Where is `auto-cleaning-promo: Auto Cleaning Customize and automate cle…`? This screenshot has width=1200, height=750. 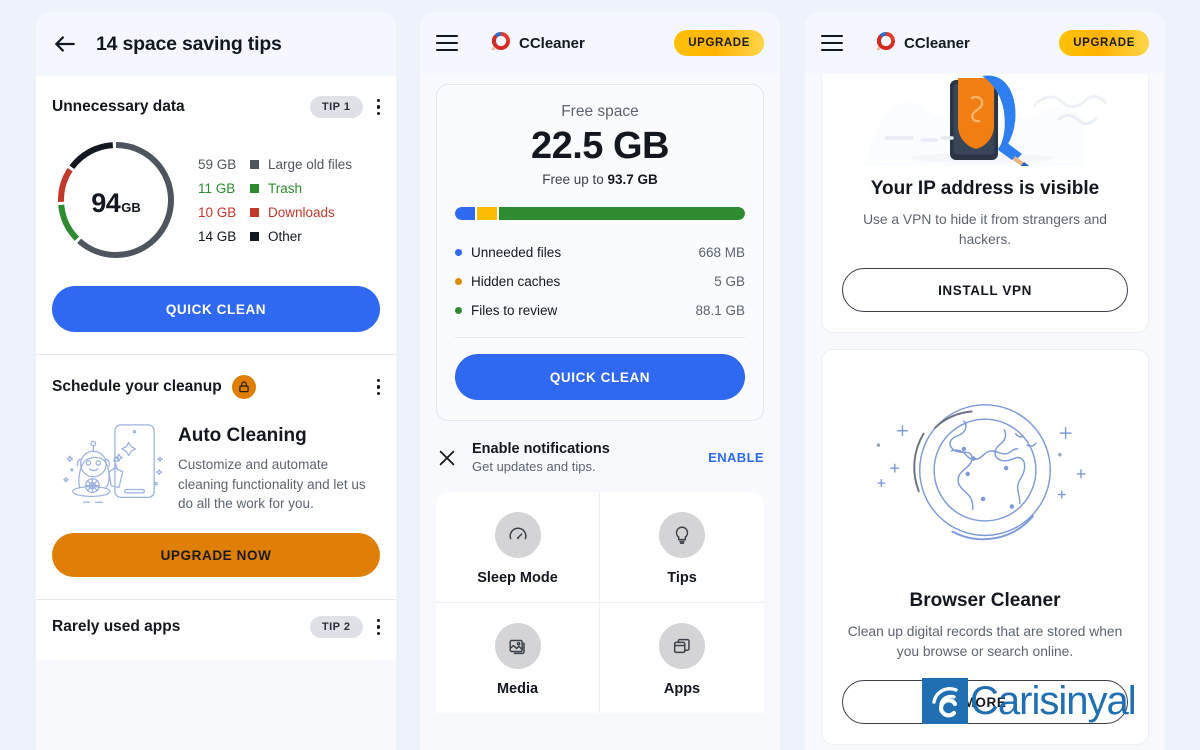 auto-cleaning-promo: Auto Cleaning Customize and automate cle… is located at coordinates (216, 460).